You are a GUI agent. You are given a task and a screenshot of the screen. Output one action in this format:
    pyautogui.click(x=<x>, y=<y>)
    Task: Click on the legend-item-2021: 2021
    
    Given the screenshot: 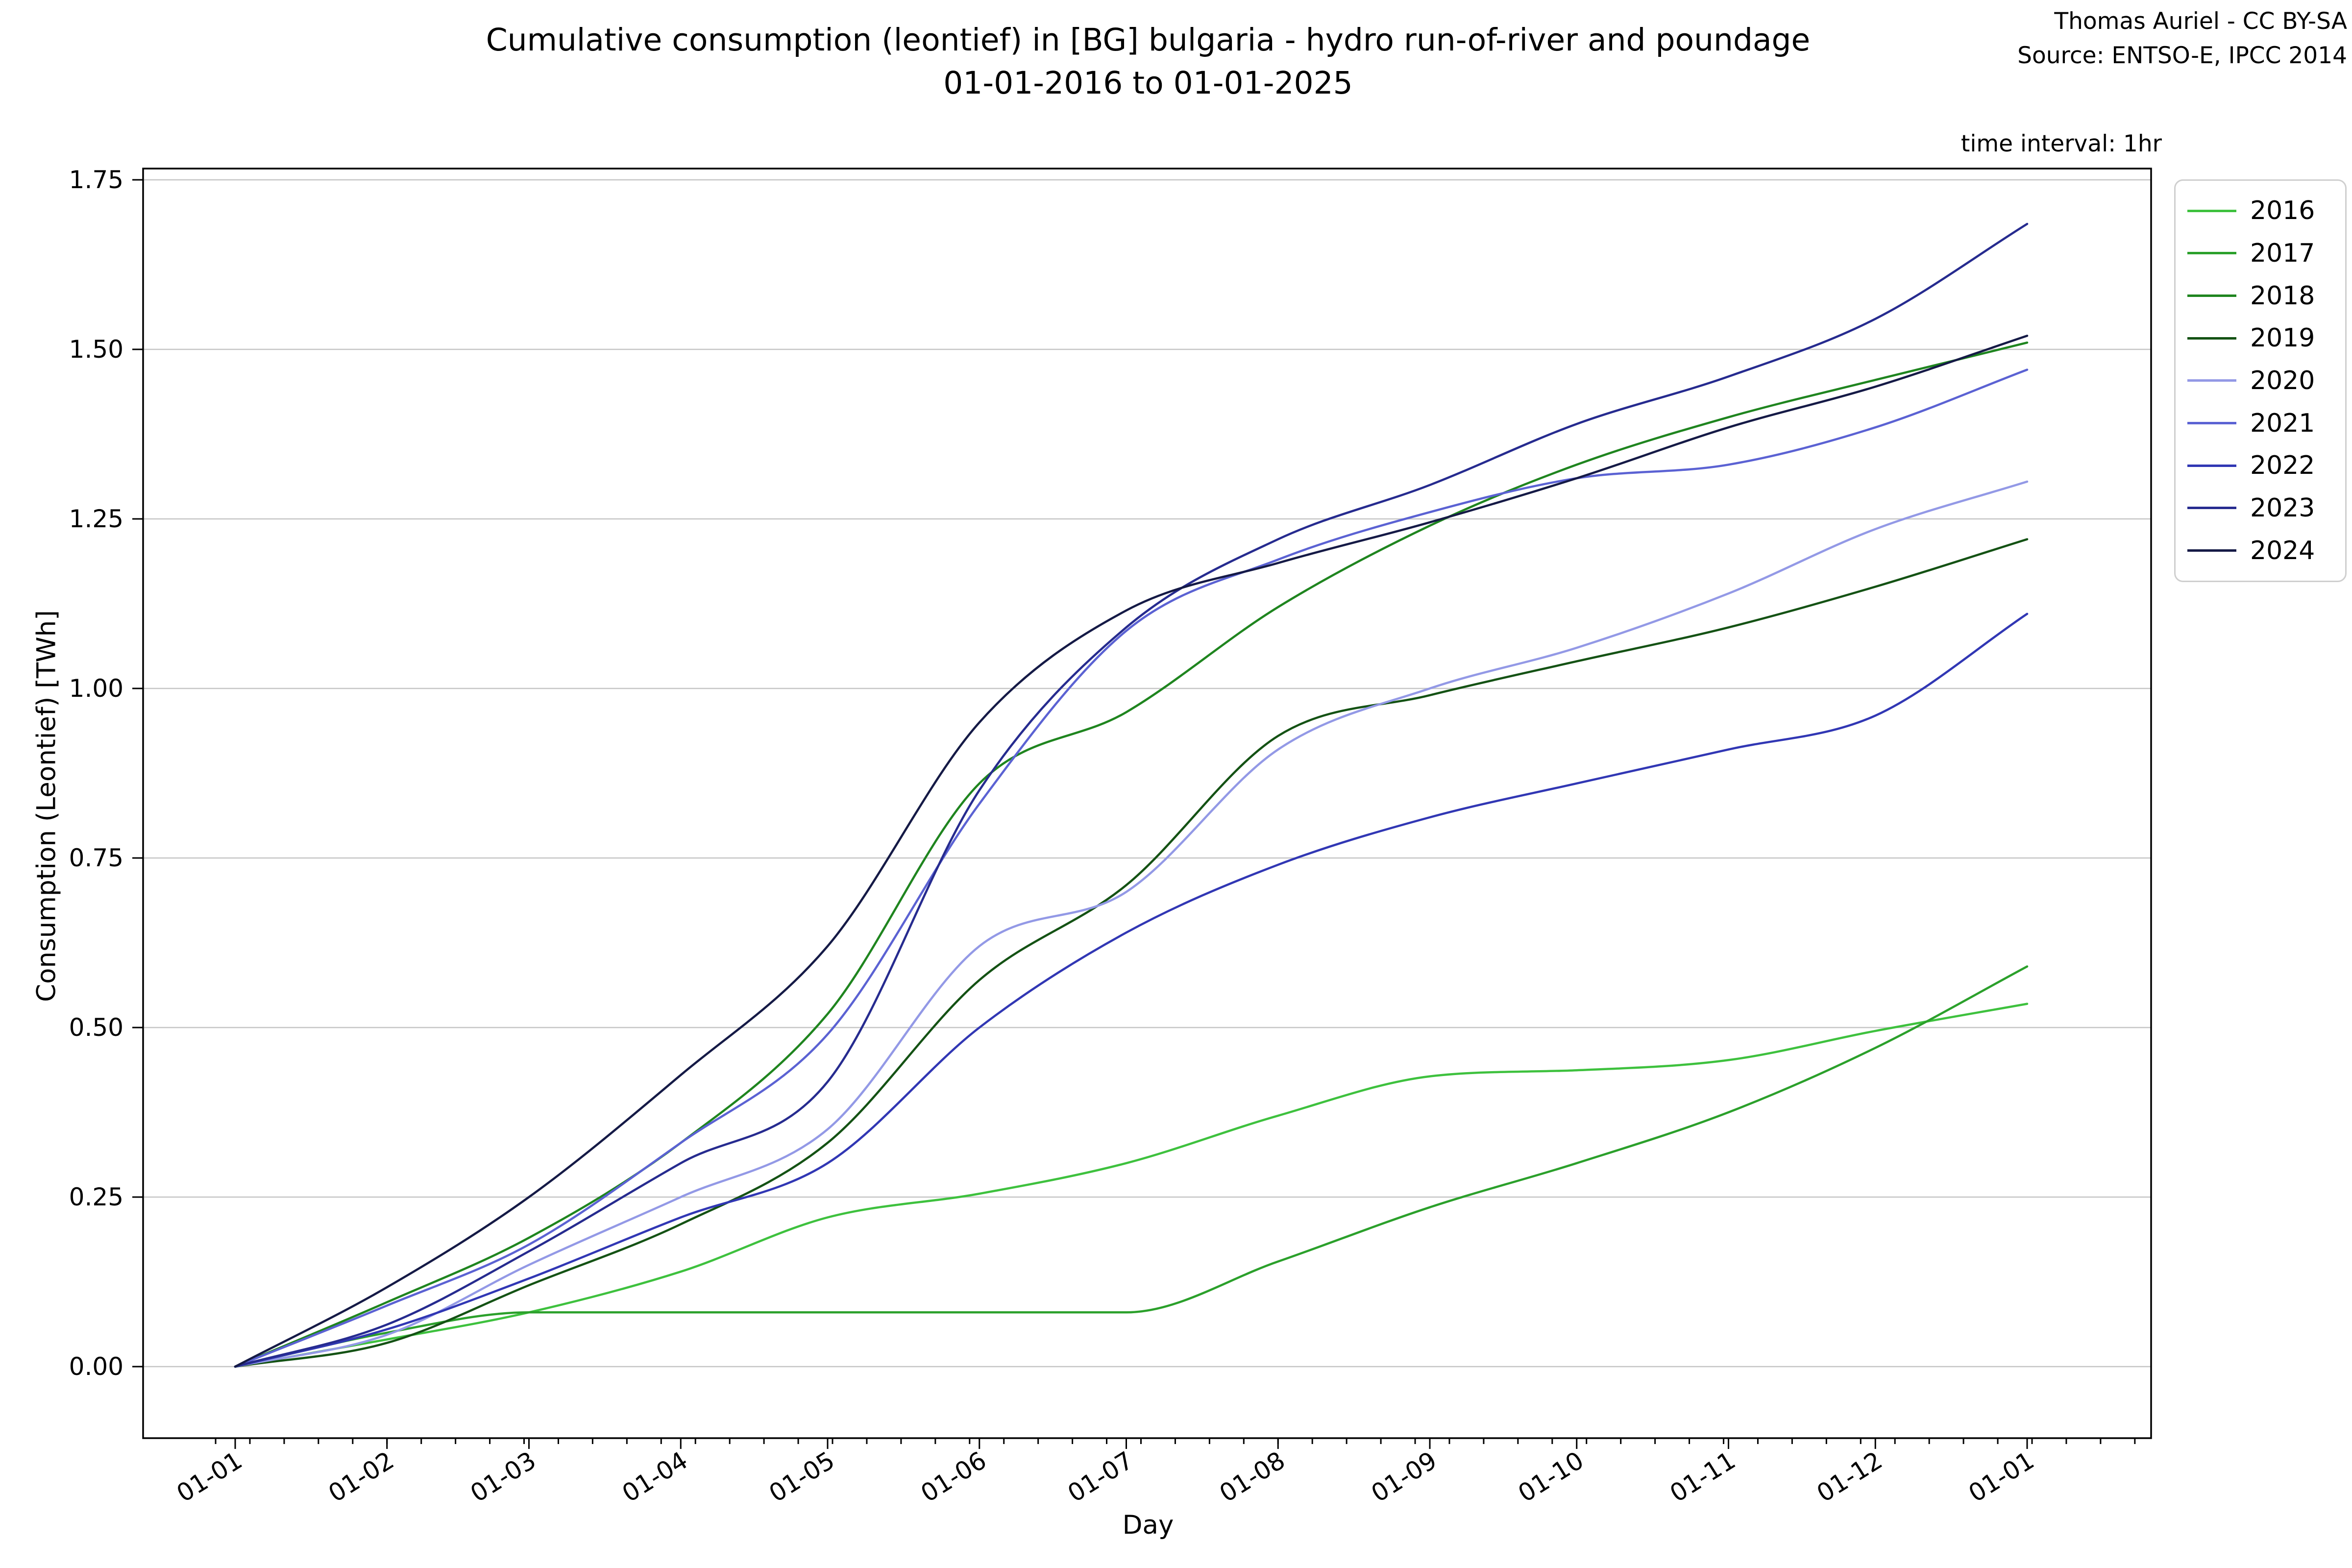 What is the action you would take?
    pyautogui.click(x=2266, y=423)
    